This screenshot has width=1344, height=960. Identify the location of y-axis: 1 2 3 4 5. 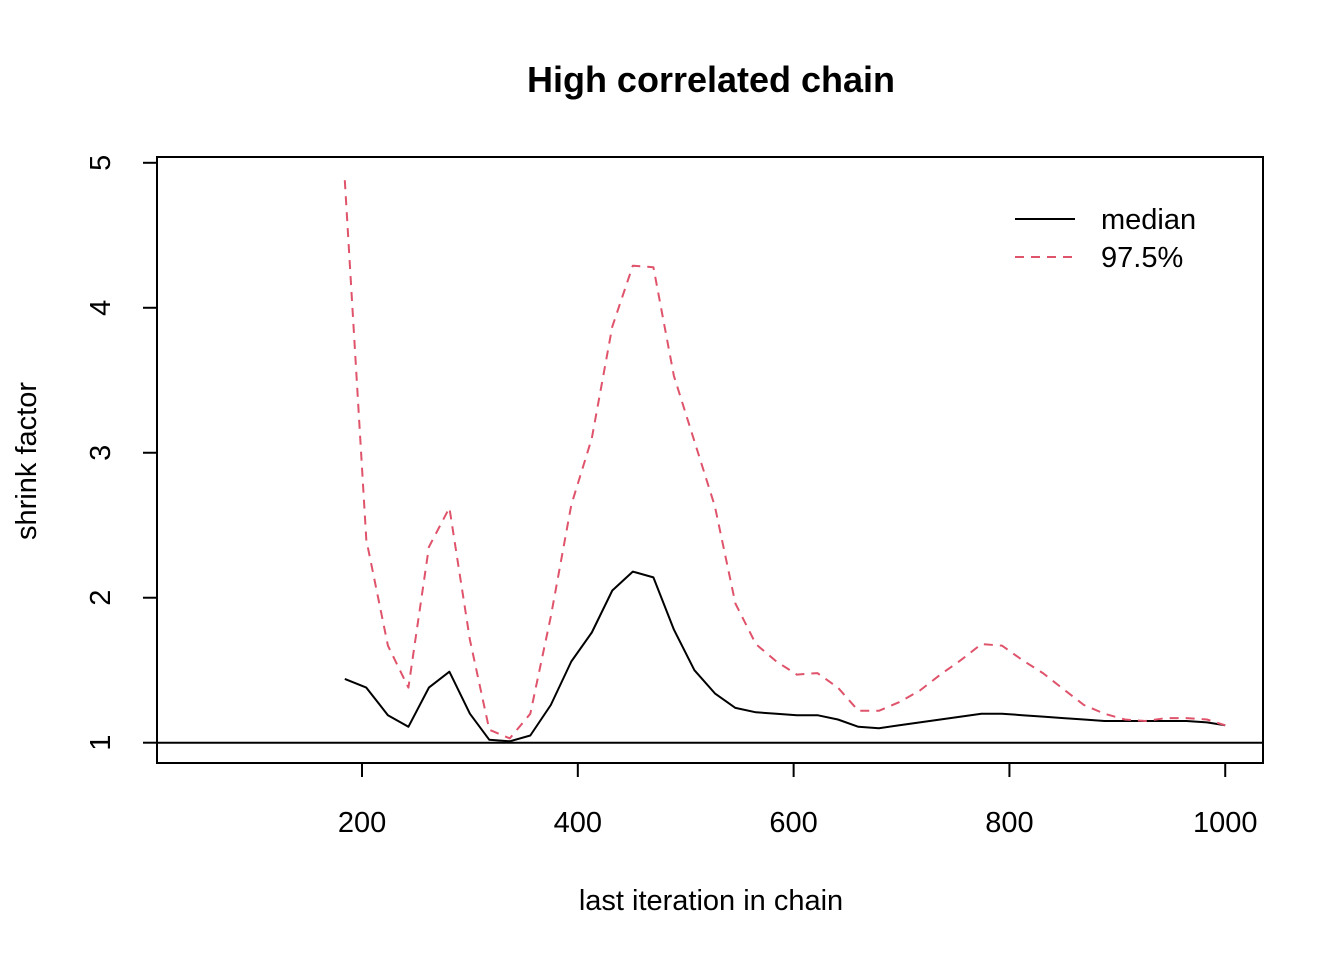
(121, 453).